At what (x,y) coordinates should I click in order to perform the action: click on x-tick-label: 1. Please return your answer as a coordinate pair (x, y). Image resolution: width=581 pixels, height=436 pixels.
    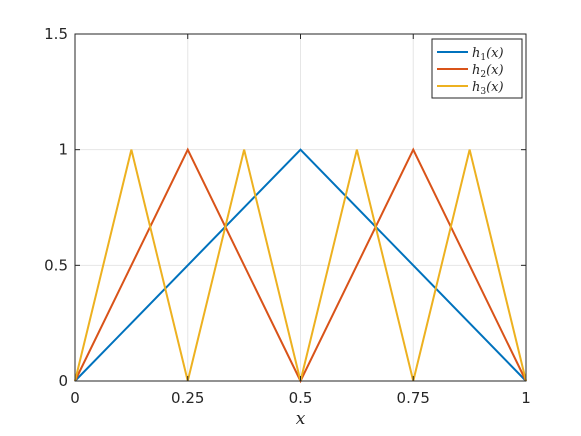
    Looking at the image, I should click on (526, 398).